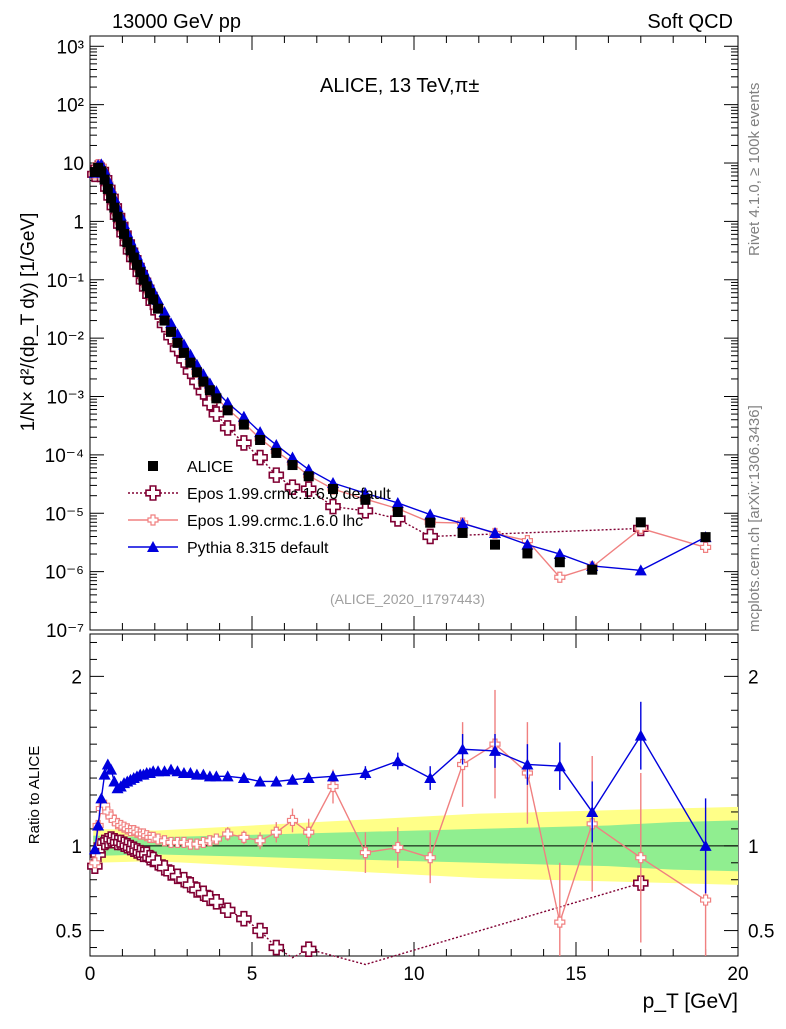 The height and width of the screenshot is (1029, 786). Describe the element at coordinates (64, 514) in the screenshot. I see `main-ytick-label: 10⁻⁵` at that location.